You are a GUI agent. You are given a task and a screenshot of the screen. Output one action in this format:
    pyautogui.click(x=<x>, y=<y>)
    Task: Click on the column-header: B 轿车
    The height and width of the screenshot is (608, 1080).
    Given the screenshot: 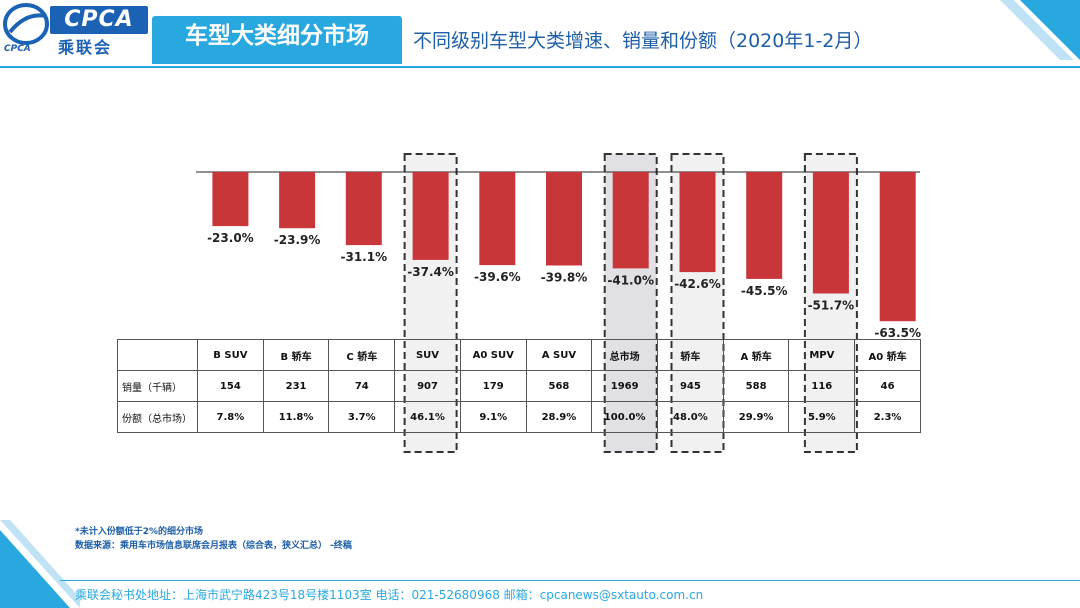 What is the action you would take?
    pyautogui.click(x=296, y=355)
    